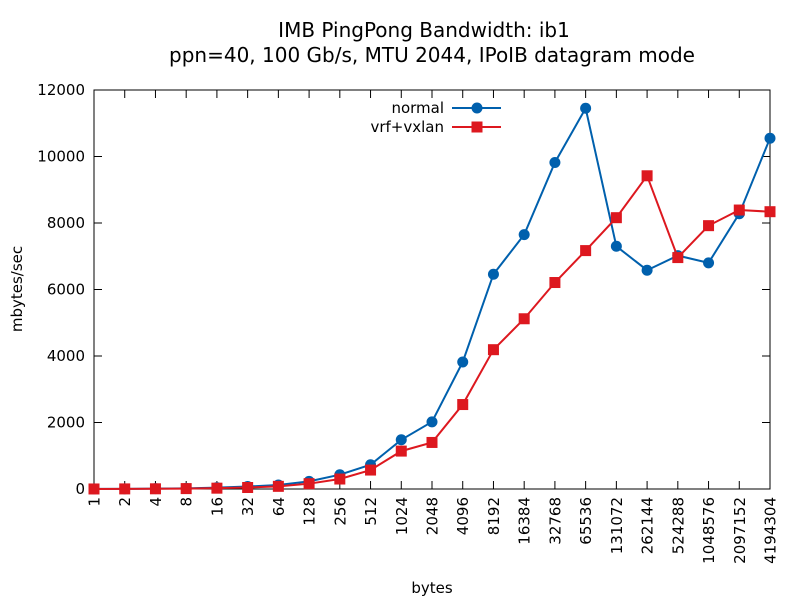 Image resolution: width=800 pixels, height=600 pixels. What do you see at coordinates (156, 502) in the screenshot?
I see `x-tick-label: 4` at bounding box center [156, 502].